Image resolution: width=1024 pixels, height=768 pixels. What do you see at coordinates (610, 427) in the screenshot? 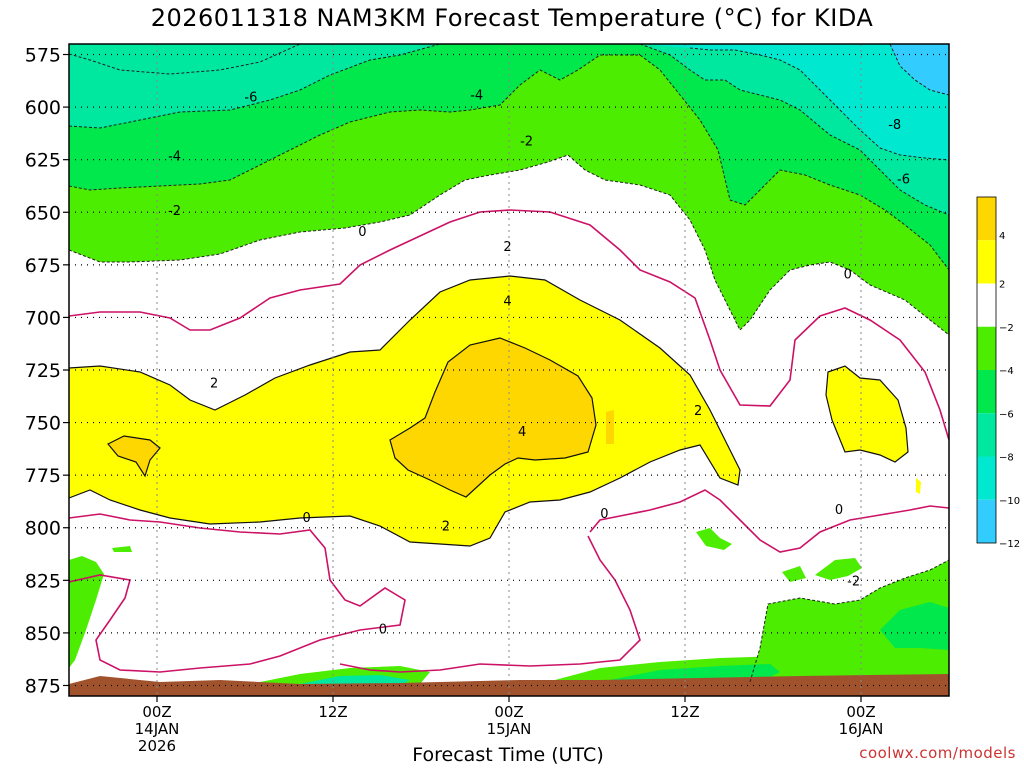
I see `field-plus4-sliver` at bounding box center [610, 427].